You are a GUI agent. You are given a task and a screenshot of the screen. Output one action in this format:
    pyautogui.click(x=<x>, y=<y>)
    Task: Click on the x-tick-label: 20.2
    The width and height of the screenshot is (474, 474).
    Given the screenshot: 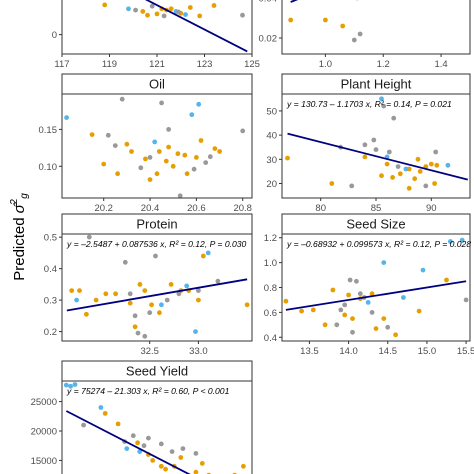 What is the action you would take?
    pyautogui.click(x=103, y=208)
    